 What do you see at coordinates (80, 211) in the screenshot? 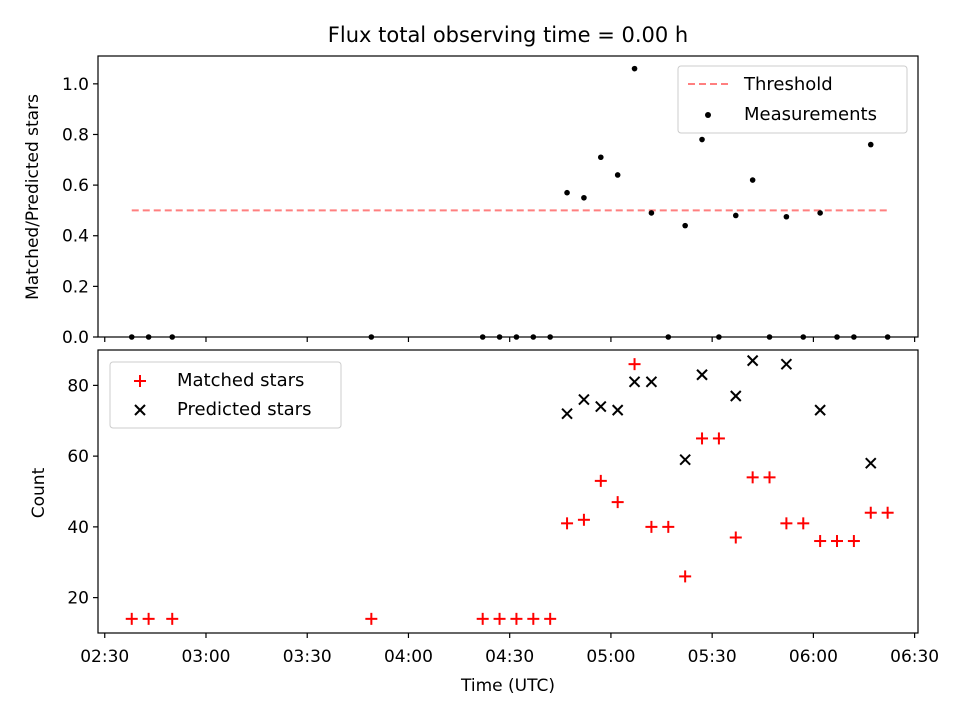
I see `top-yaxis: 0.0 0.2 0.4 0.6 0.8 1.0` at bounding box center [80, 211].